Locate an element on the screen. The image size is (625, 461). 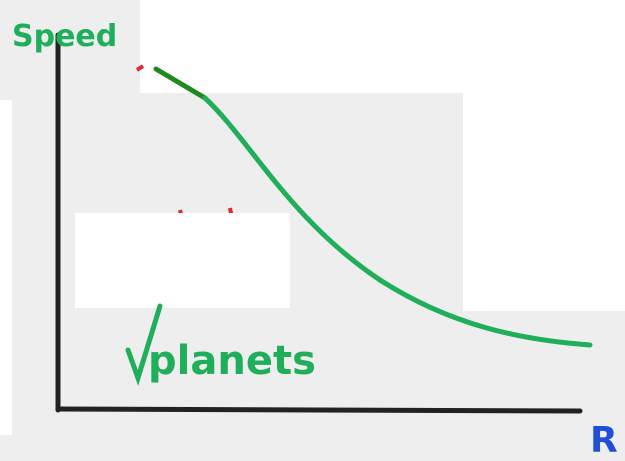
check-mark is located at coordinates (144, 344).